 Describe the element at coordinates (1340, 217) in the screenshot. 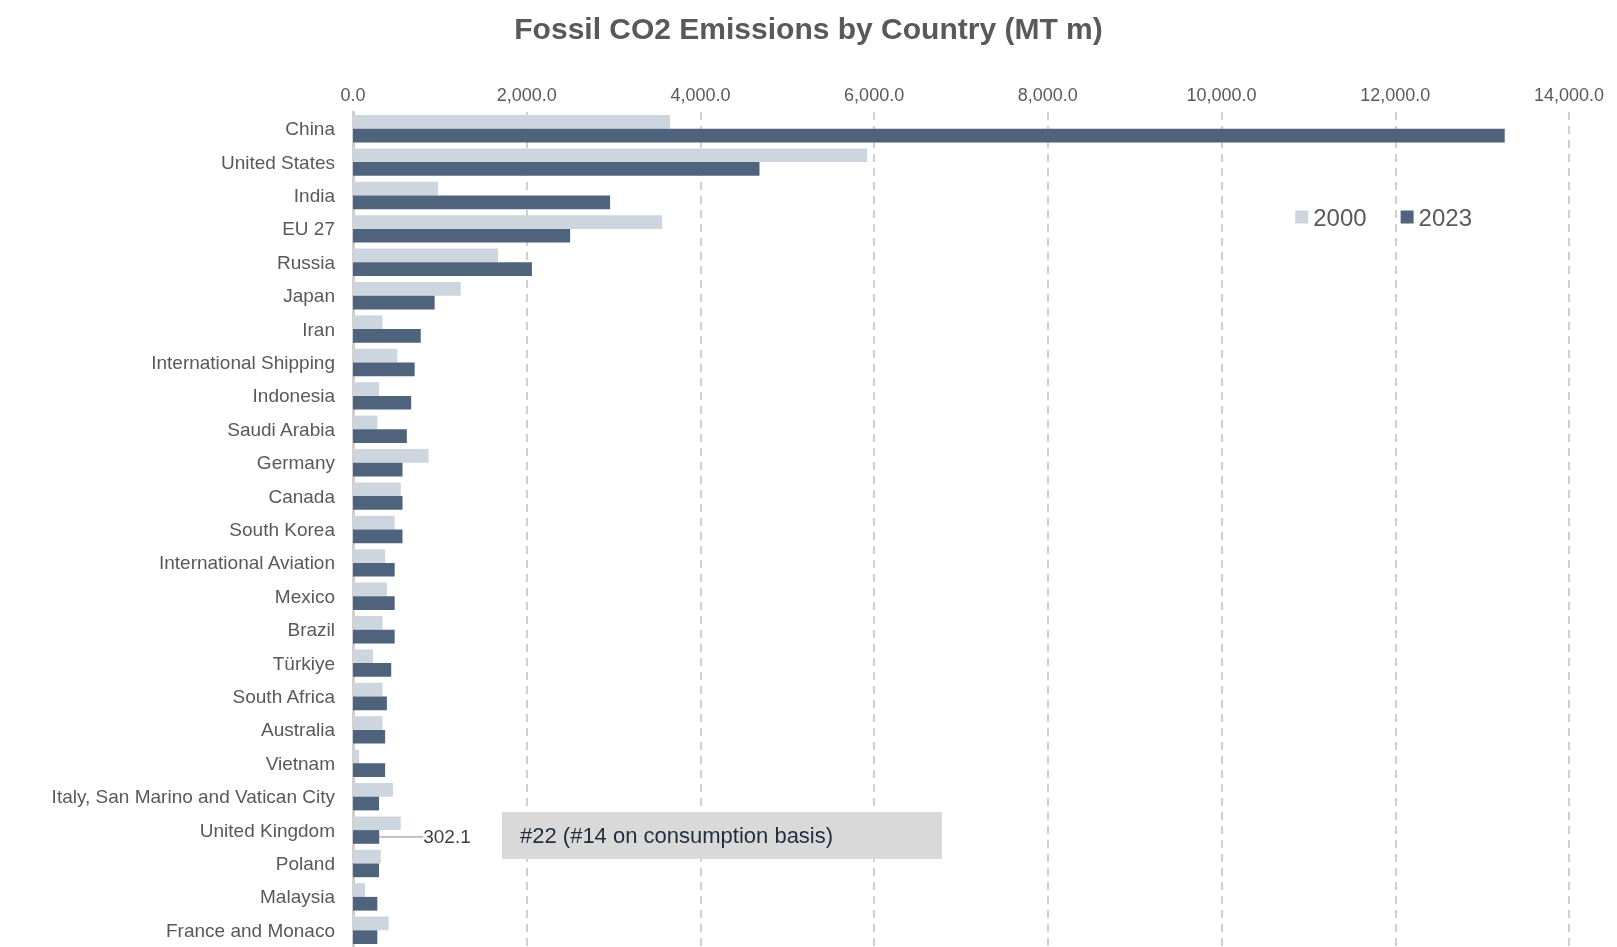

I see `legend-label: 2000` at that location.